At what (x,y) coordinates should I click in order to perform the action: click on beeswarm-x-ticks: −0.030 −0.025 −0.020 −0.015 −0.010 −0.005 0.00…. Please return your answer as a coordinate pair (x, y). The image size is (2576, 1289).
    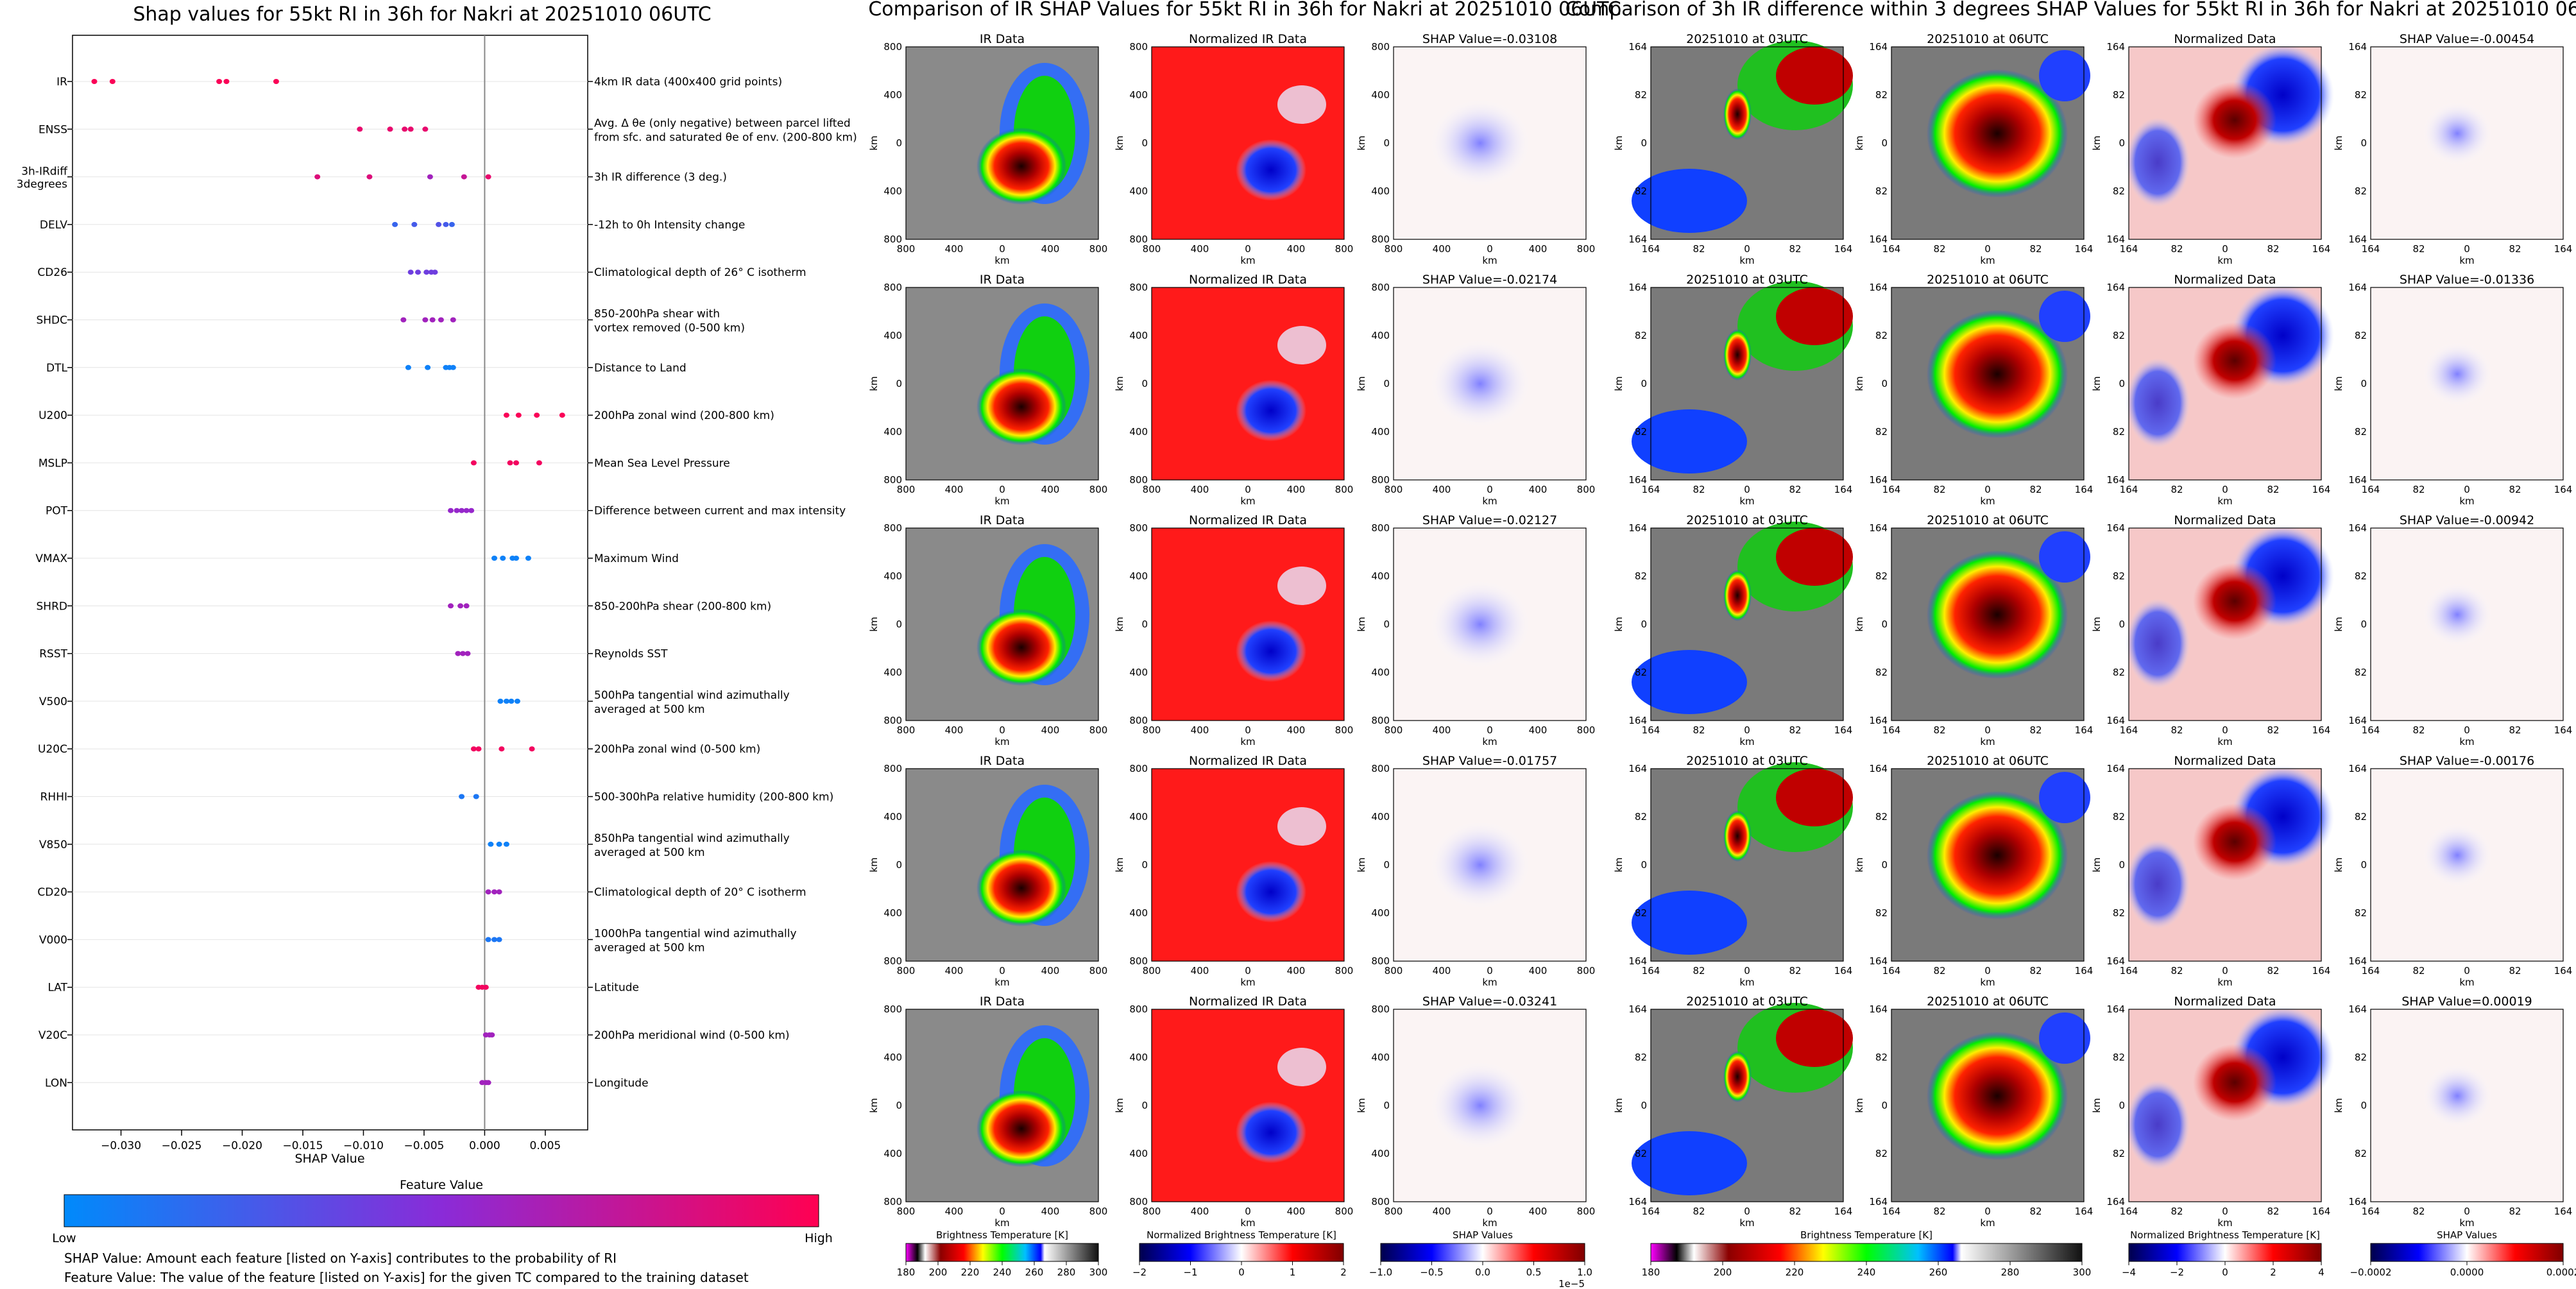
    Looking at the image, I should click on (331, 1141).